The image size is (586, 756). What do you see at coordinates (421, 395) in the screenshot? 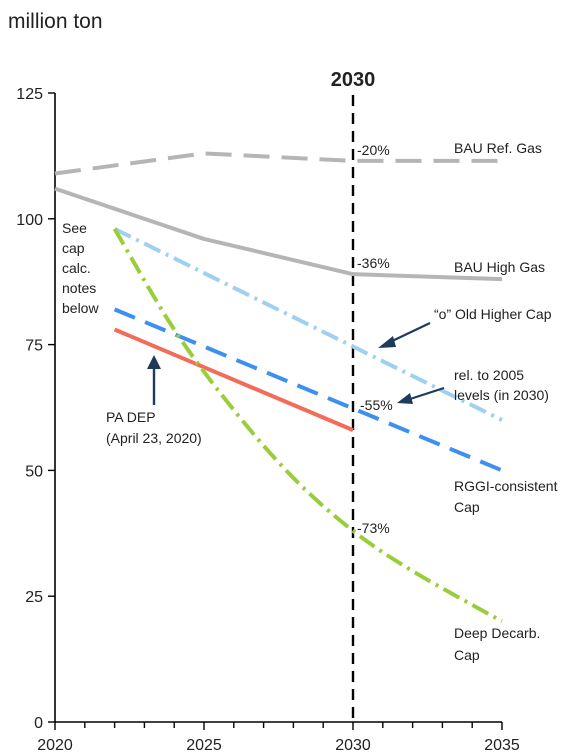
I see `arrow-to-rel-2005` at bounding box center [421, 395].